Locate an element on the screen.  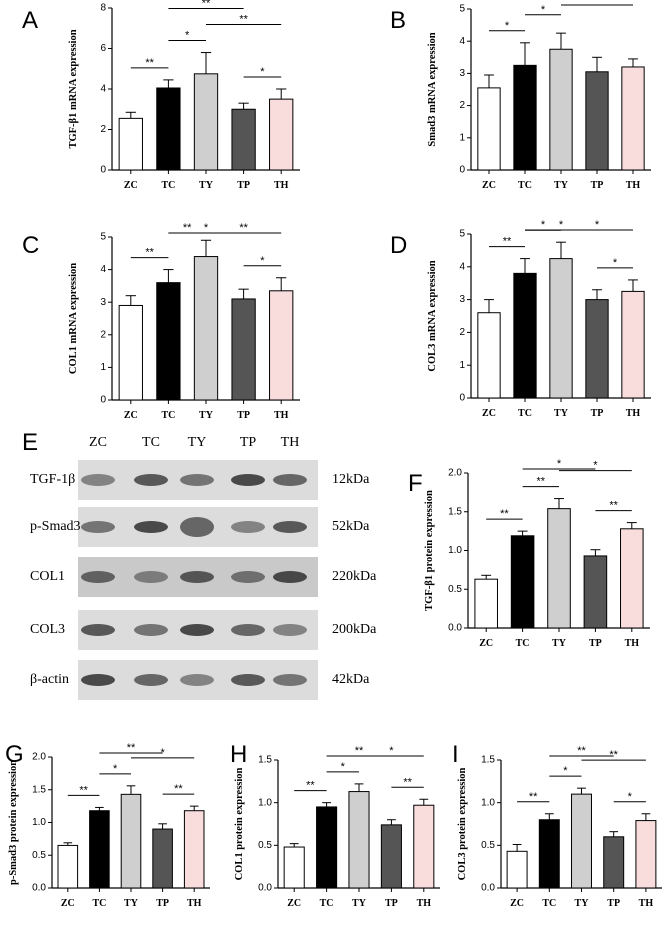
panel-letter: A is located at coordinates (30, 20).